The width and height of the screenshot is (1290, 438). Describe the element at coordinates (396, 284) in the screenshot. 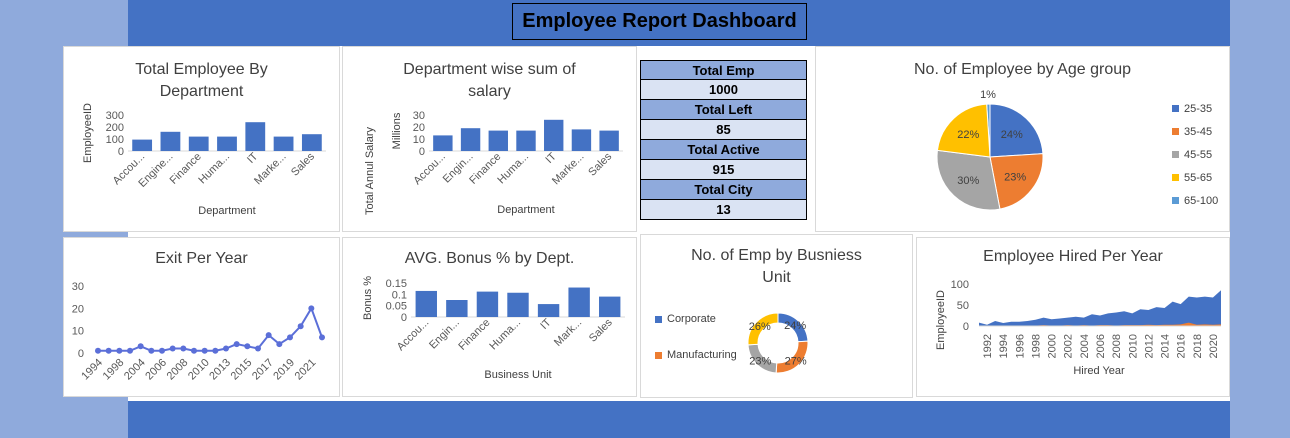

I see `y-tick-label: 0.15` at that location.